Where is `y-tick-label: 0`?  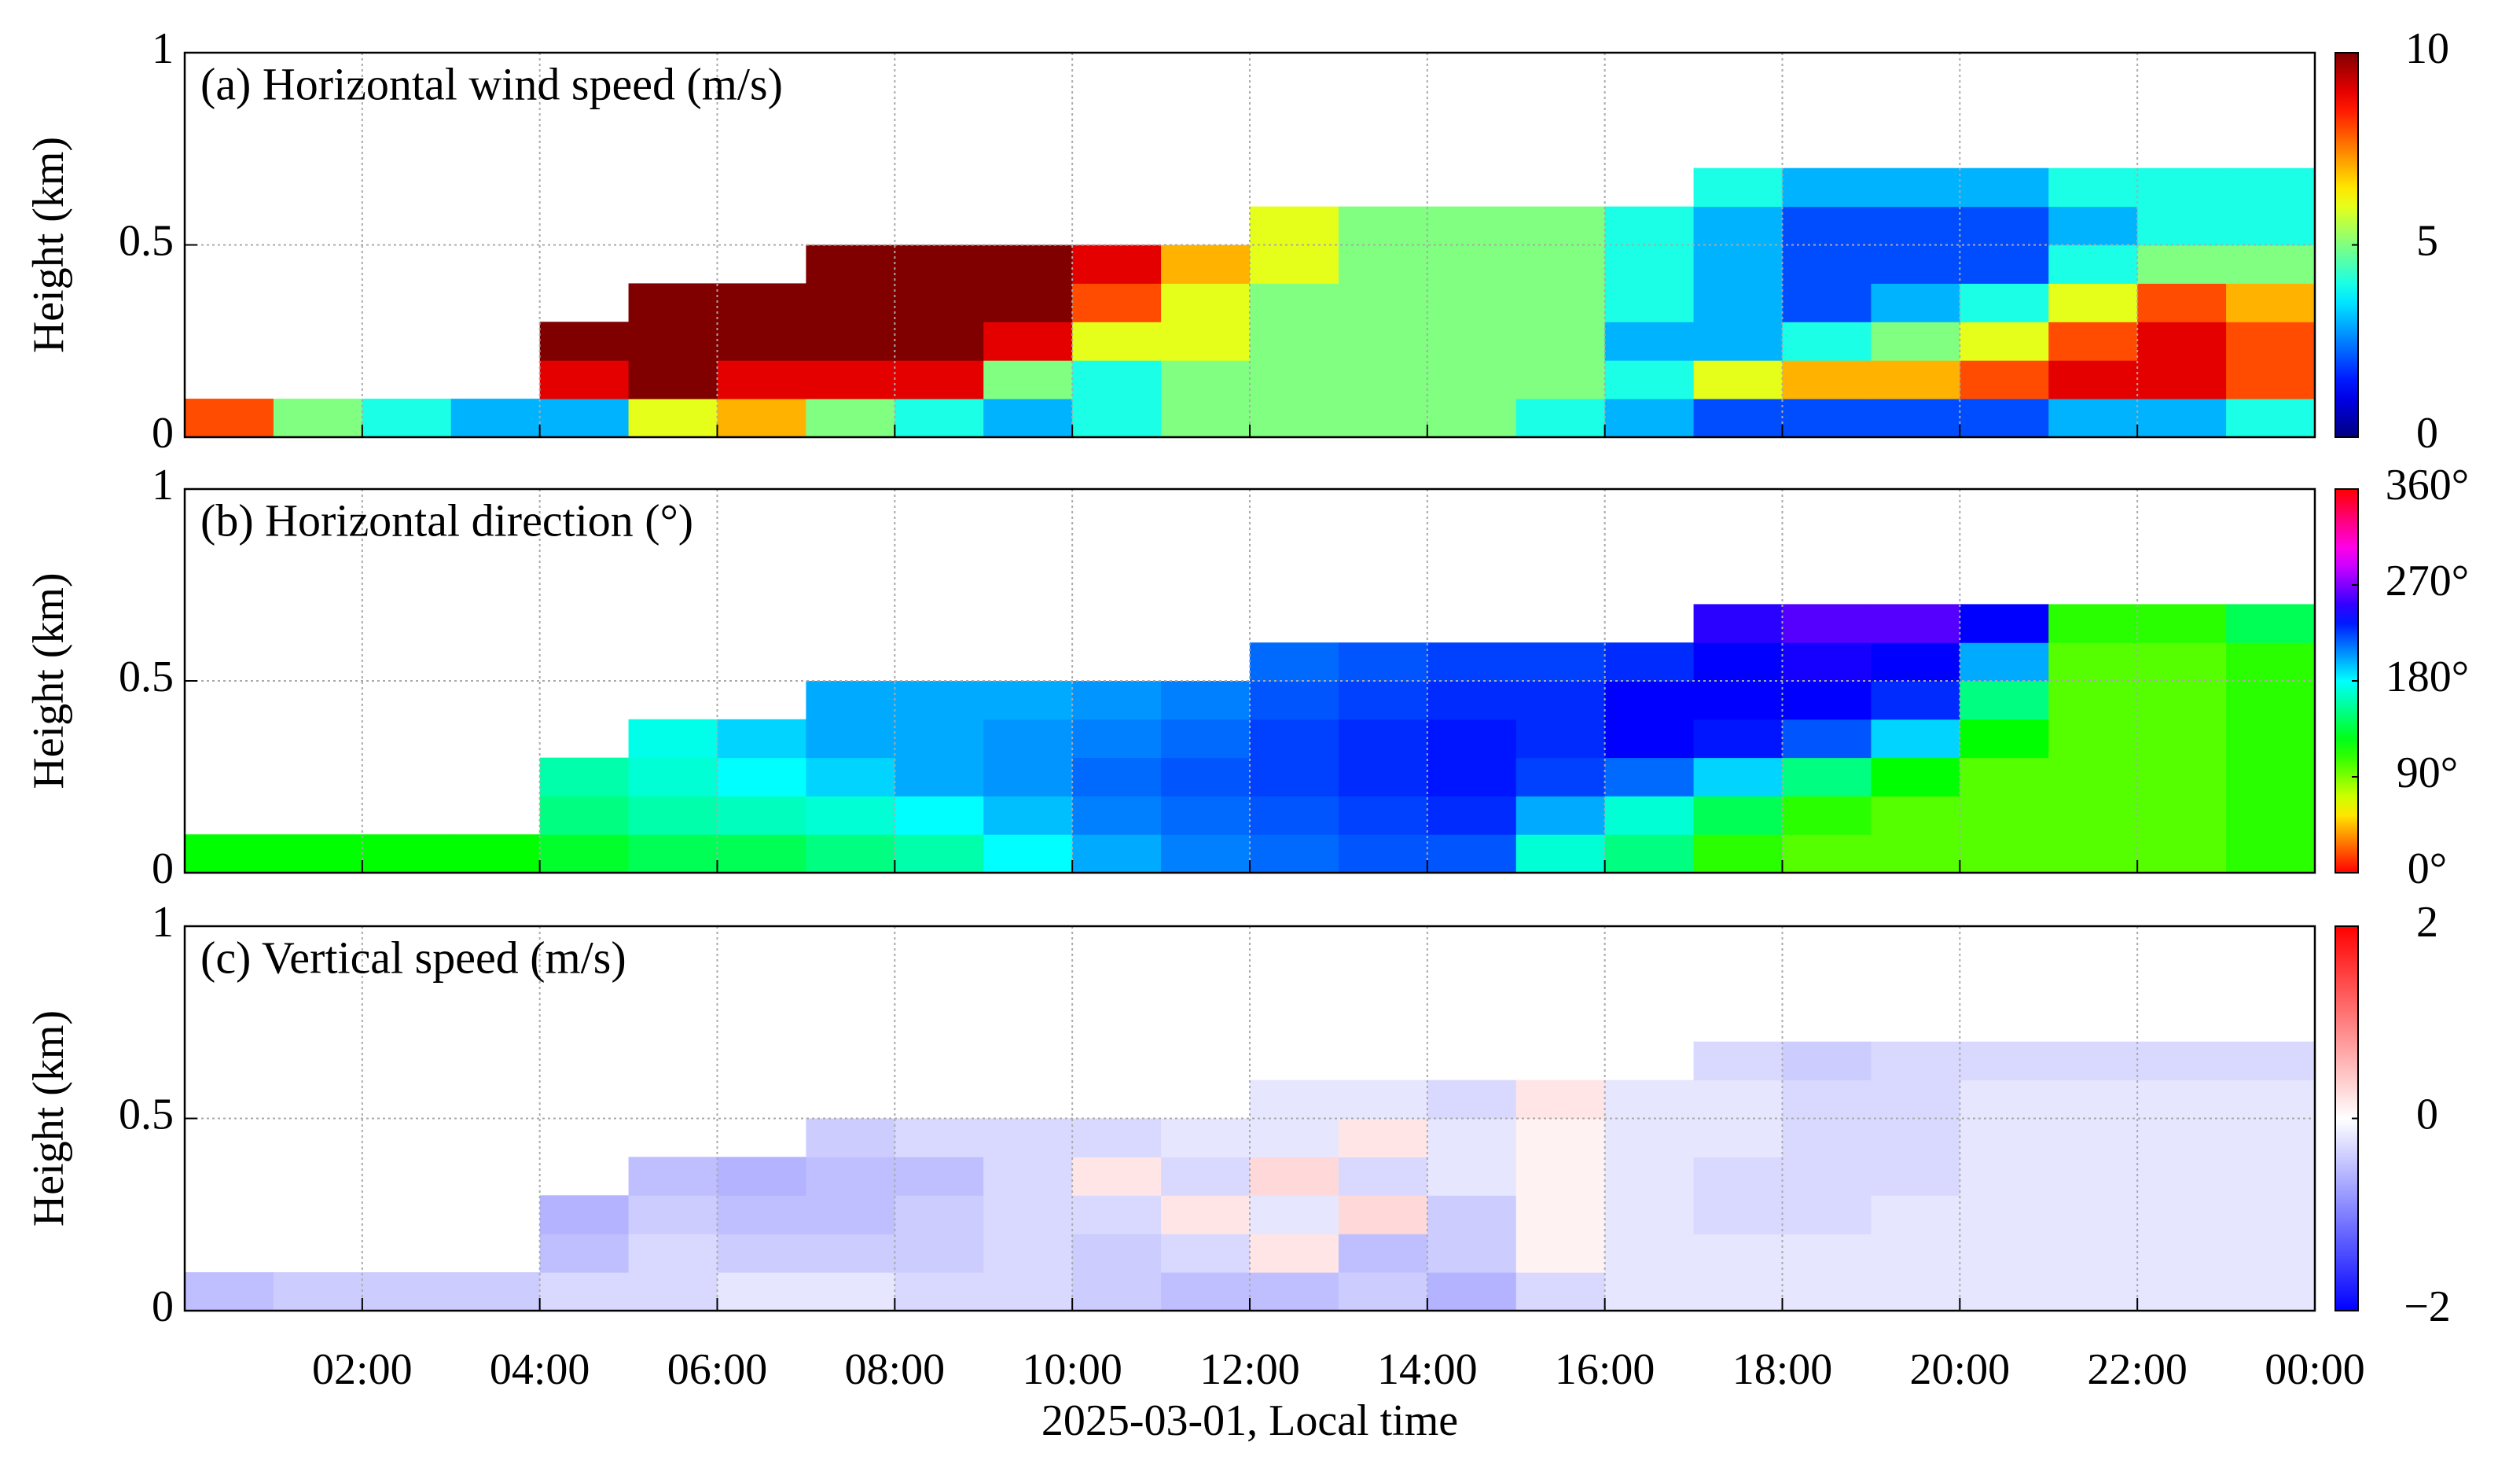 y-tick-label: 0 is located at coordinates (163, 1306).